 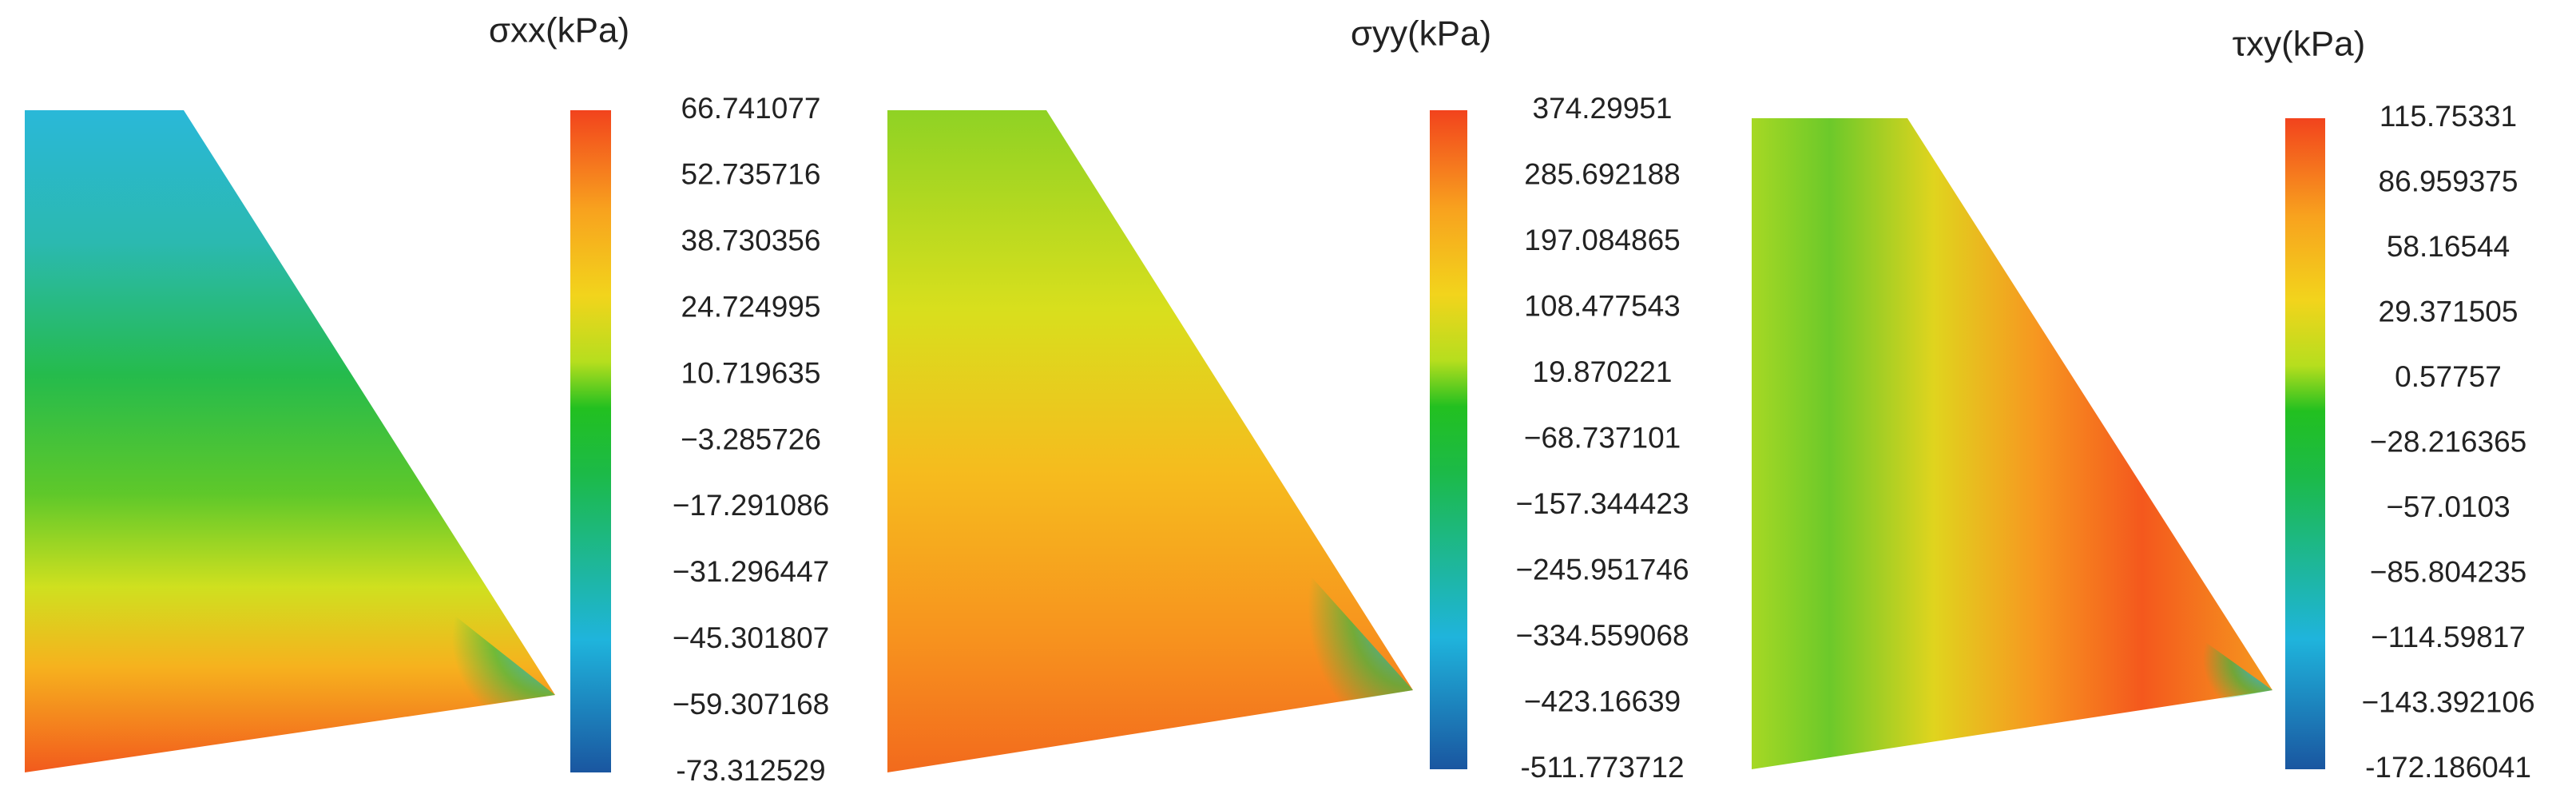 I want to click on colorbar-tick-label: 24.724995, so click(x=751, y=306).